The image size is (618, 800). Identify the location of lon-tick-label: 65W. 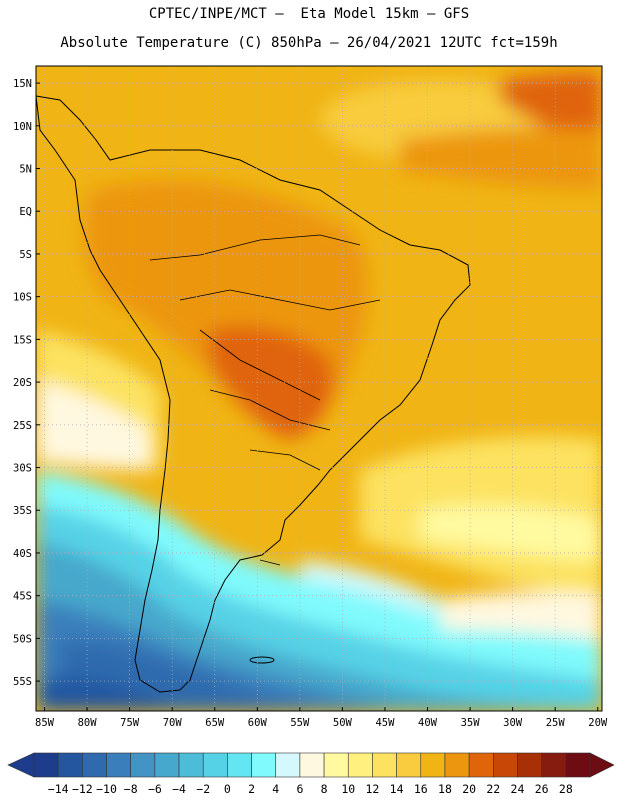
(215, 723).